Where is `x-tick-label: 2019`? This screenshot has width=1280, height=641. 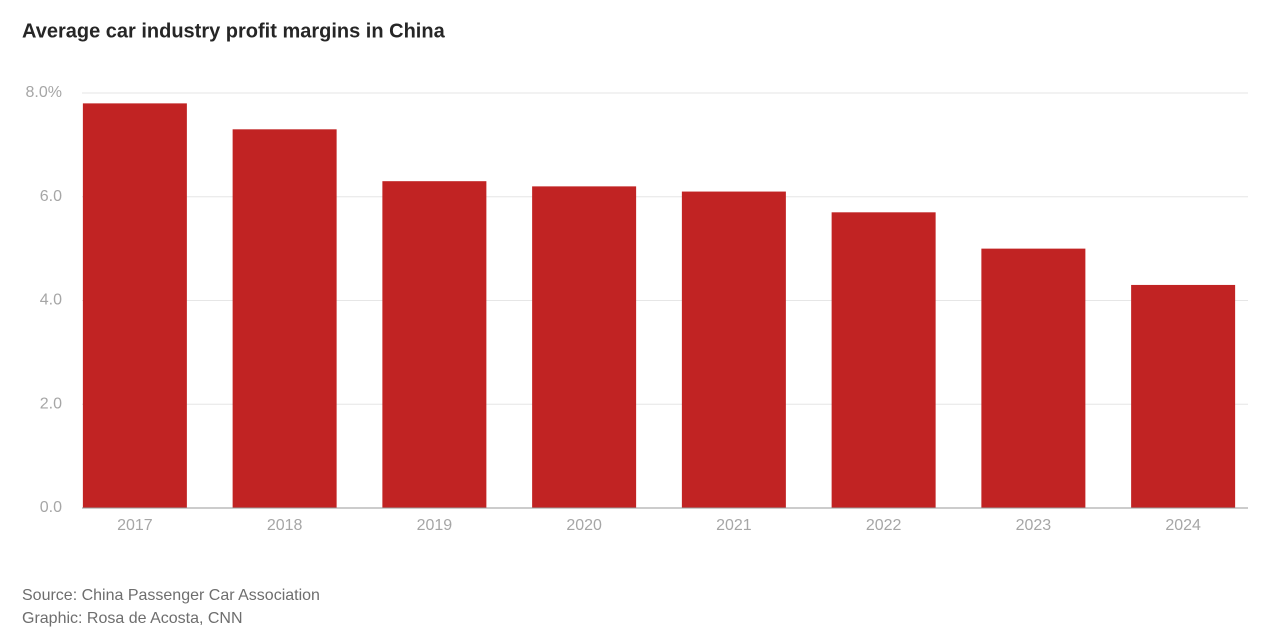
x-tick-label: 2019 is located at coordinates (435, 525).